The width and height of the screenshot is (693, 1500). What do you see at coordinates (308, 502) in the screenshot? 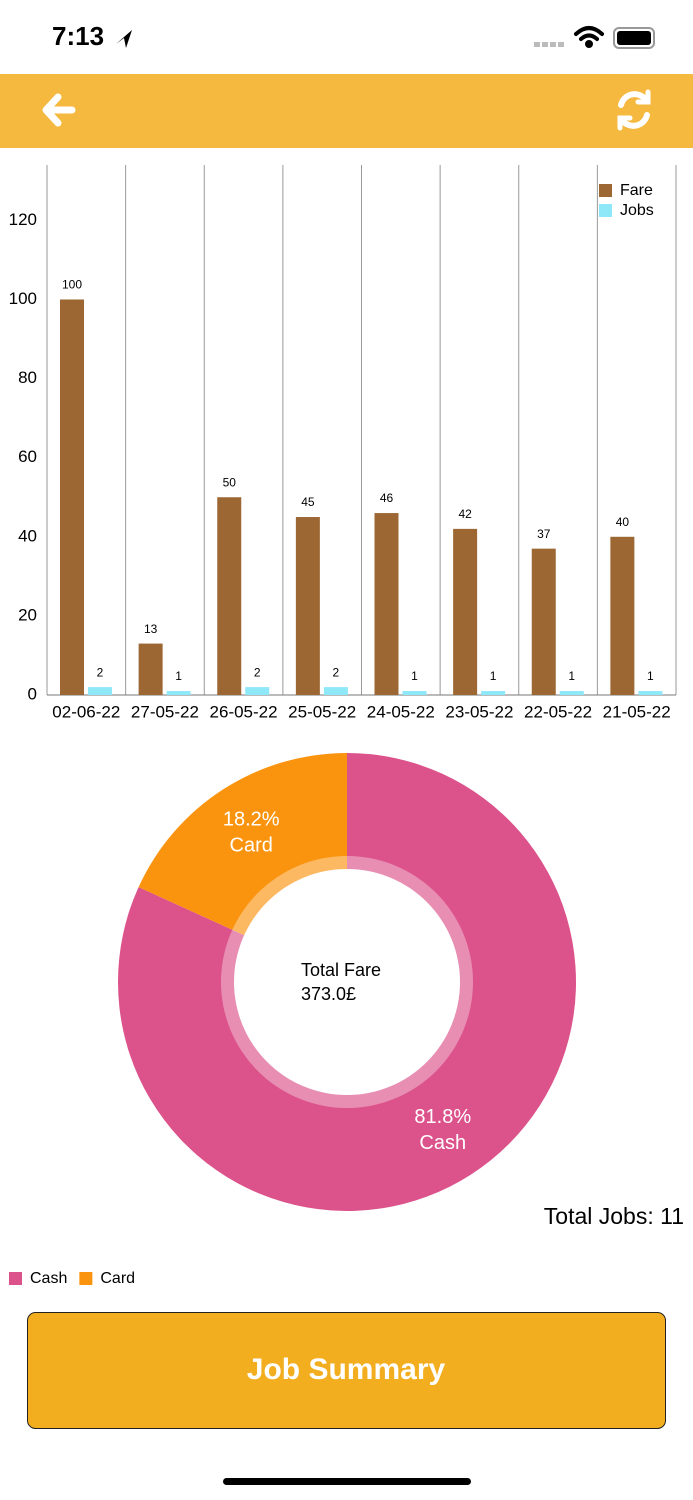
I see `data-label: 45` at bounding box center [308, 502].